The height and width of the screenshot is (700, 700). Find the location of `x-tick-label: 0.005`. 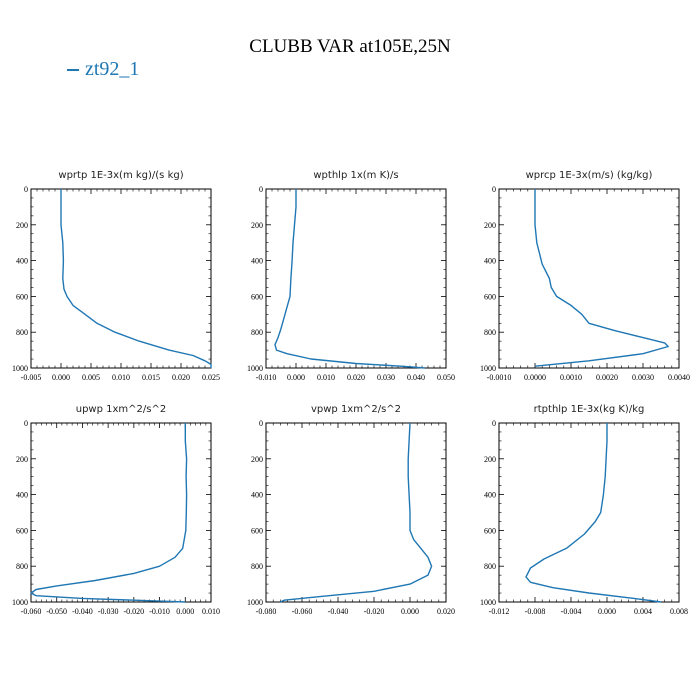

x-tick-label: 0.005 is located at coordinates (91, 377).